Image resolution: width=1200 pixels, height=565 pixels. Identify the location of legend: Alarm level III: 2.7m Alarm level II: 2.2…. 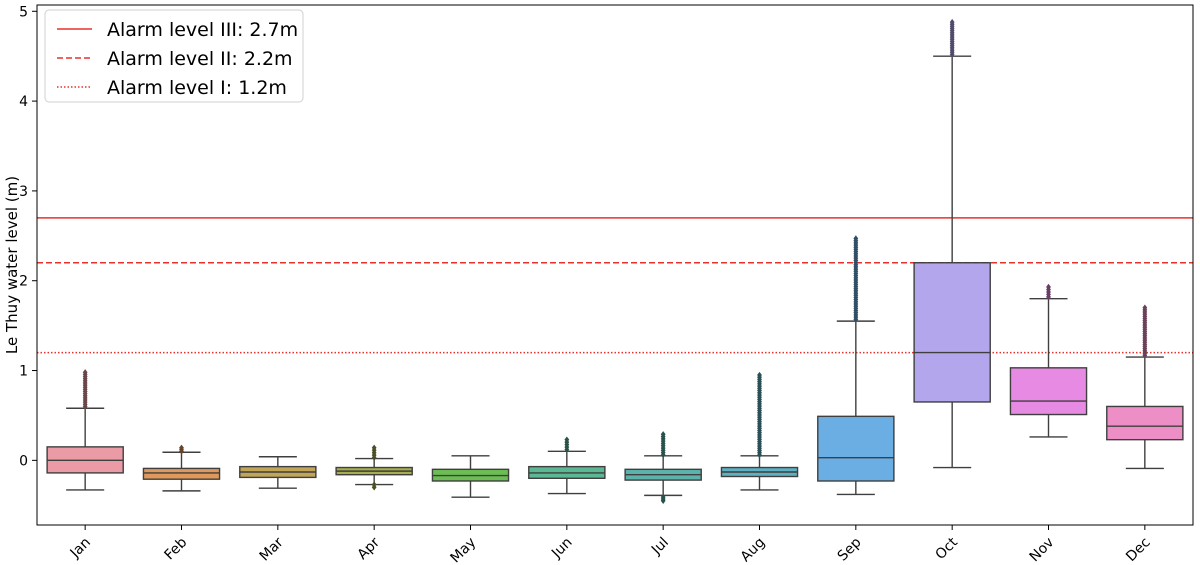
(174, 56).